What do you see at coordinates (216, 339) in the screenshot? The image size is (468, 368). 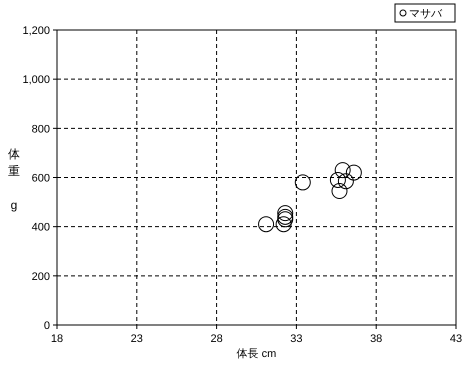 I see `x-tick-label: 28` at bounding box center [216, 339].